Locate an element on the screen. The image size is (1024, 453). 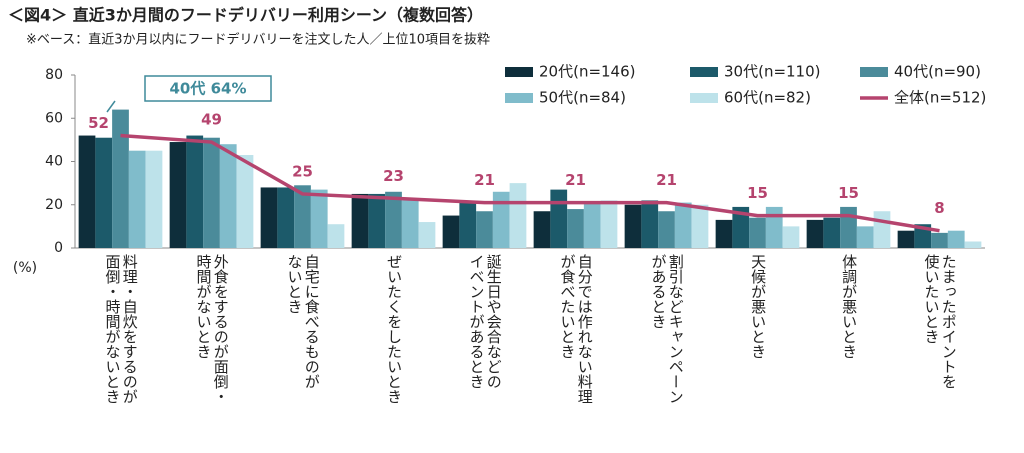
x-tick-label: ぜいたくをしたいとき is located at coordinates (394, 329).